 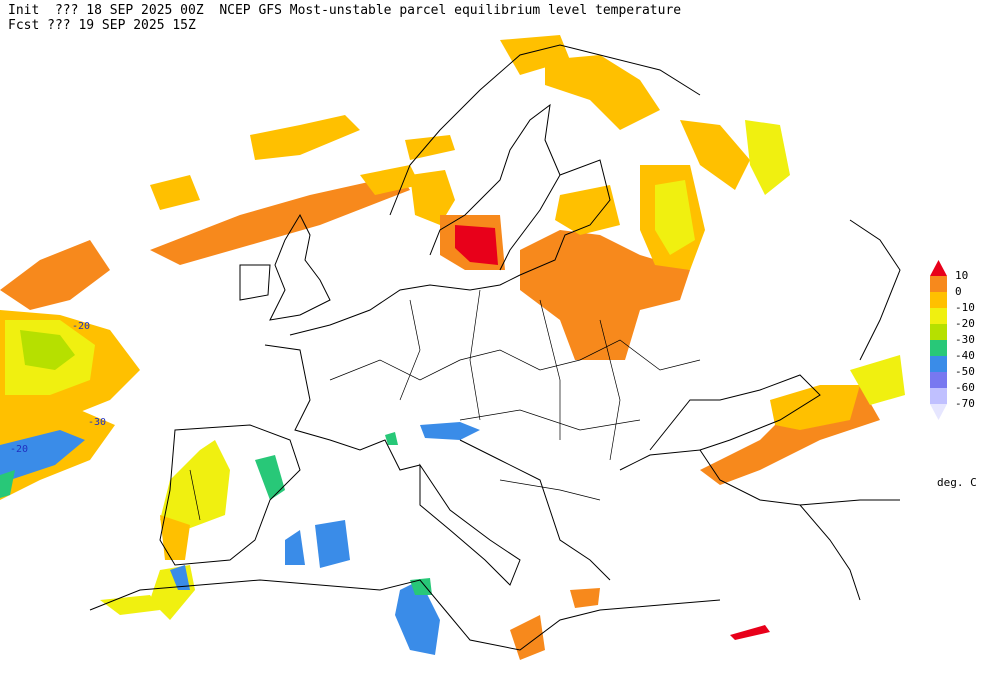 I want to click on contour-label: -30, so click(x=97, y=422).